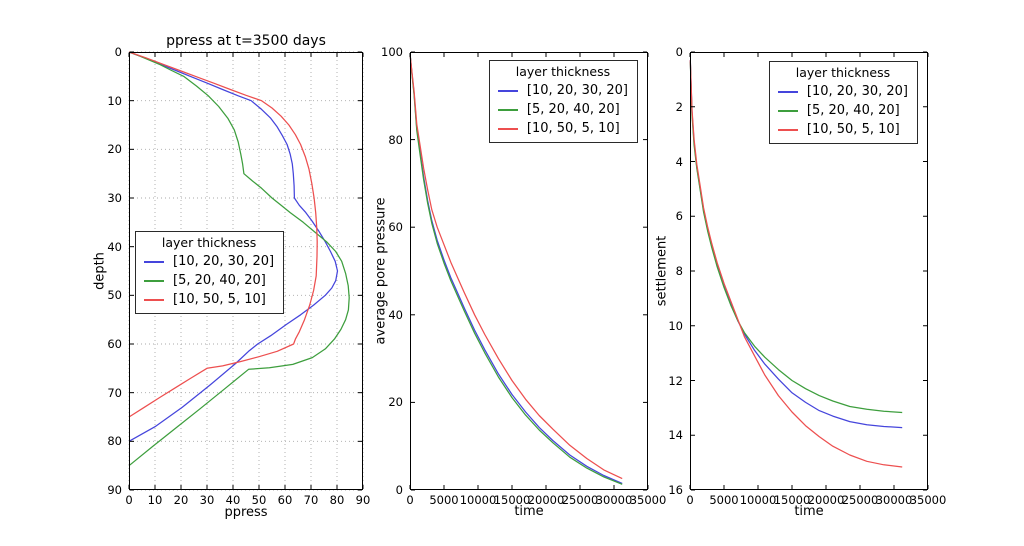  Describe the element at coordinates (381, 271) in the screenshot. I see `middle-plot-ylabel: average pore pressure` at that location.